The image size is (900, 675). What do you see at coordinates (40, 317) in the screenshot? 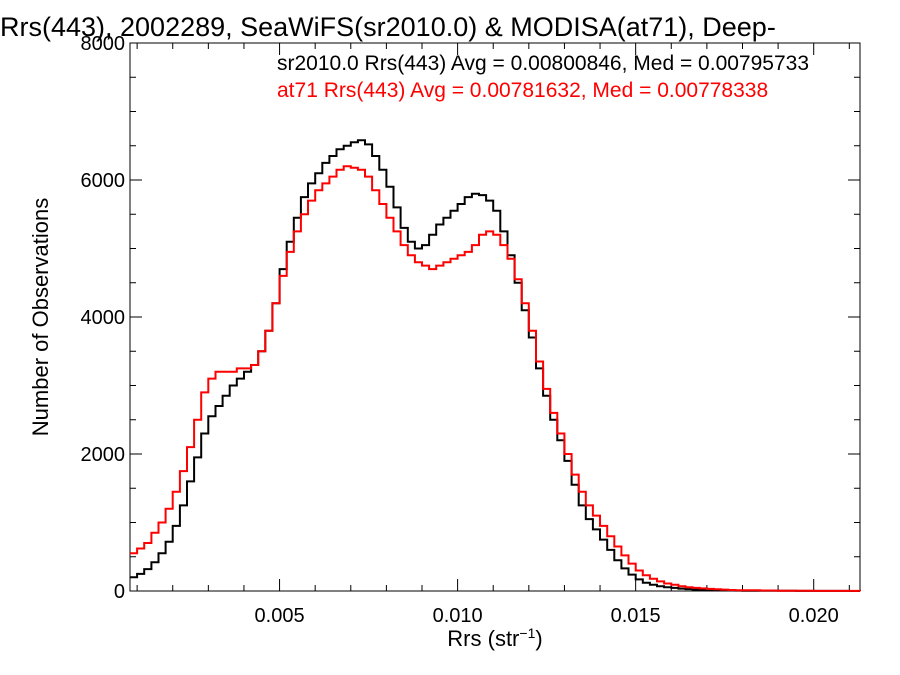
I see `y-axis-label: Number of Observations` at bounding box center [40, 317].